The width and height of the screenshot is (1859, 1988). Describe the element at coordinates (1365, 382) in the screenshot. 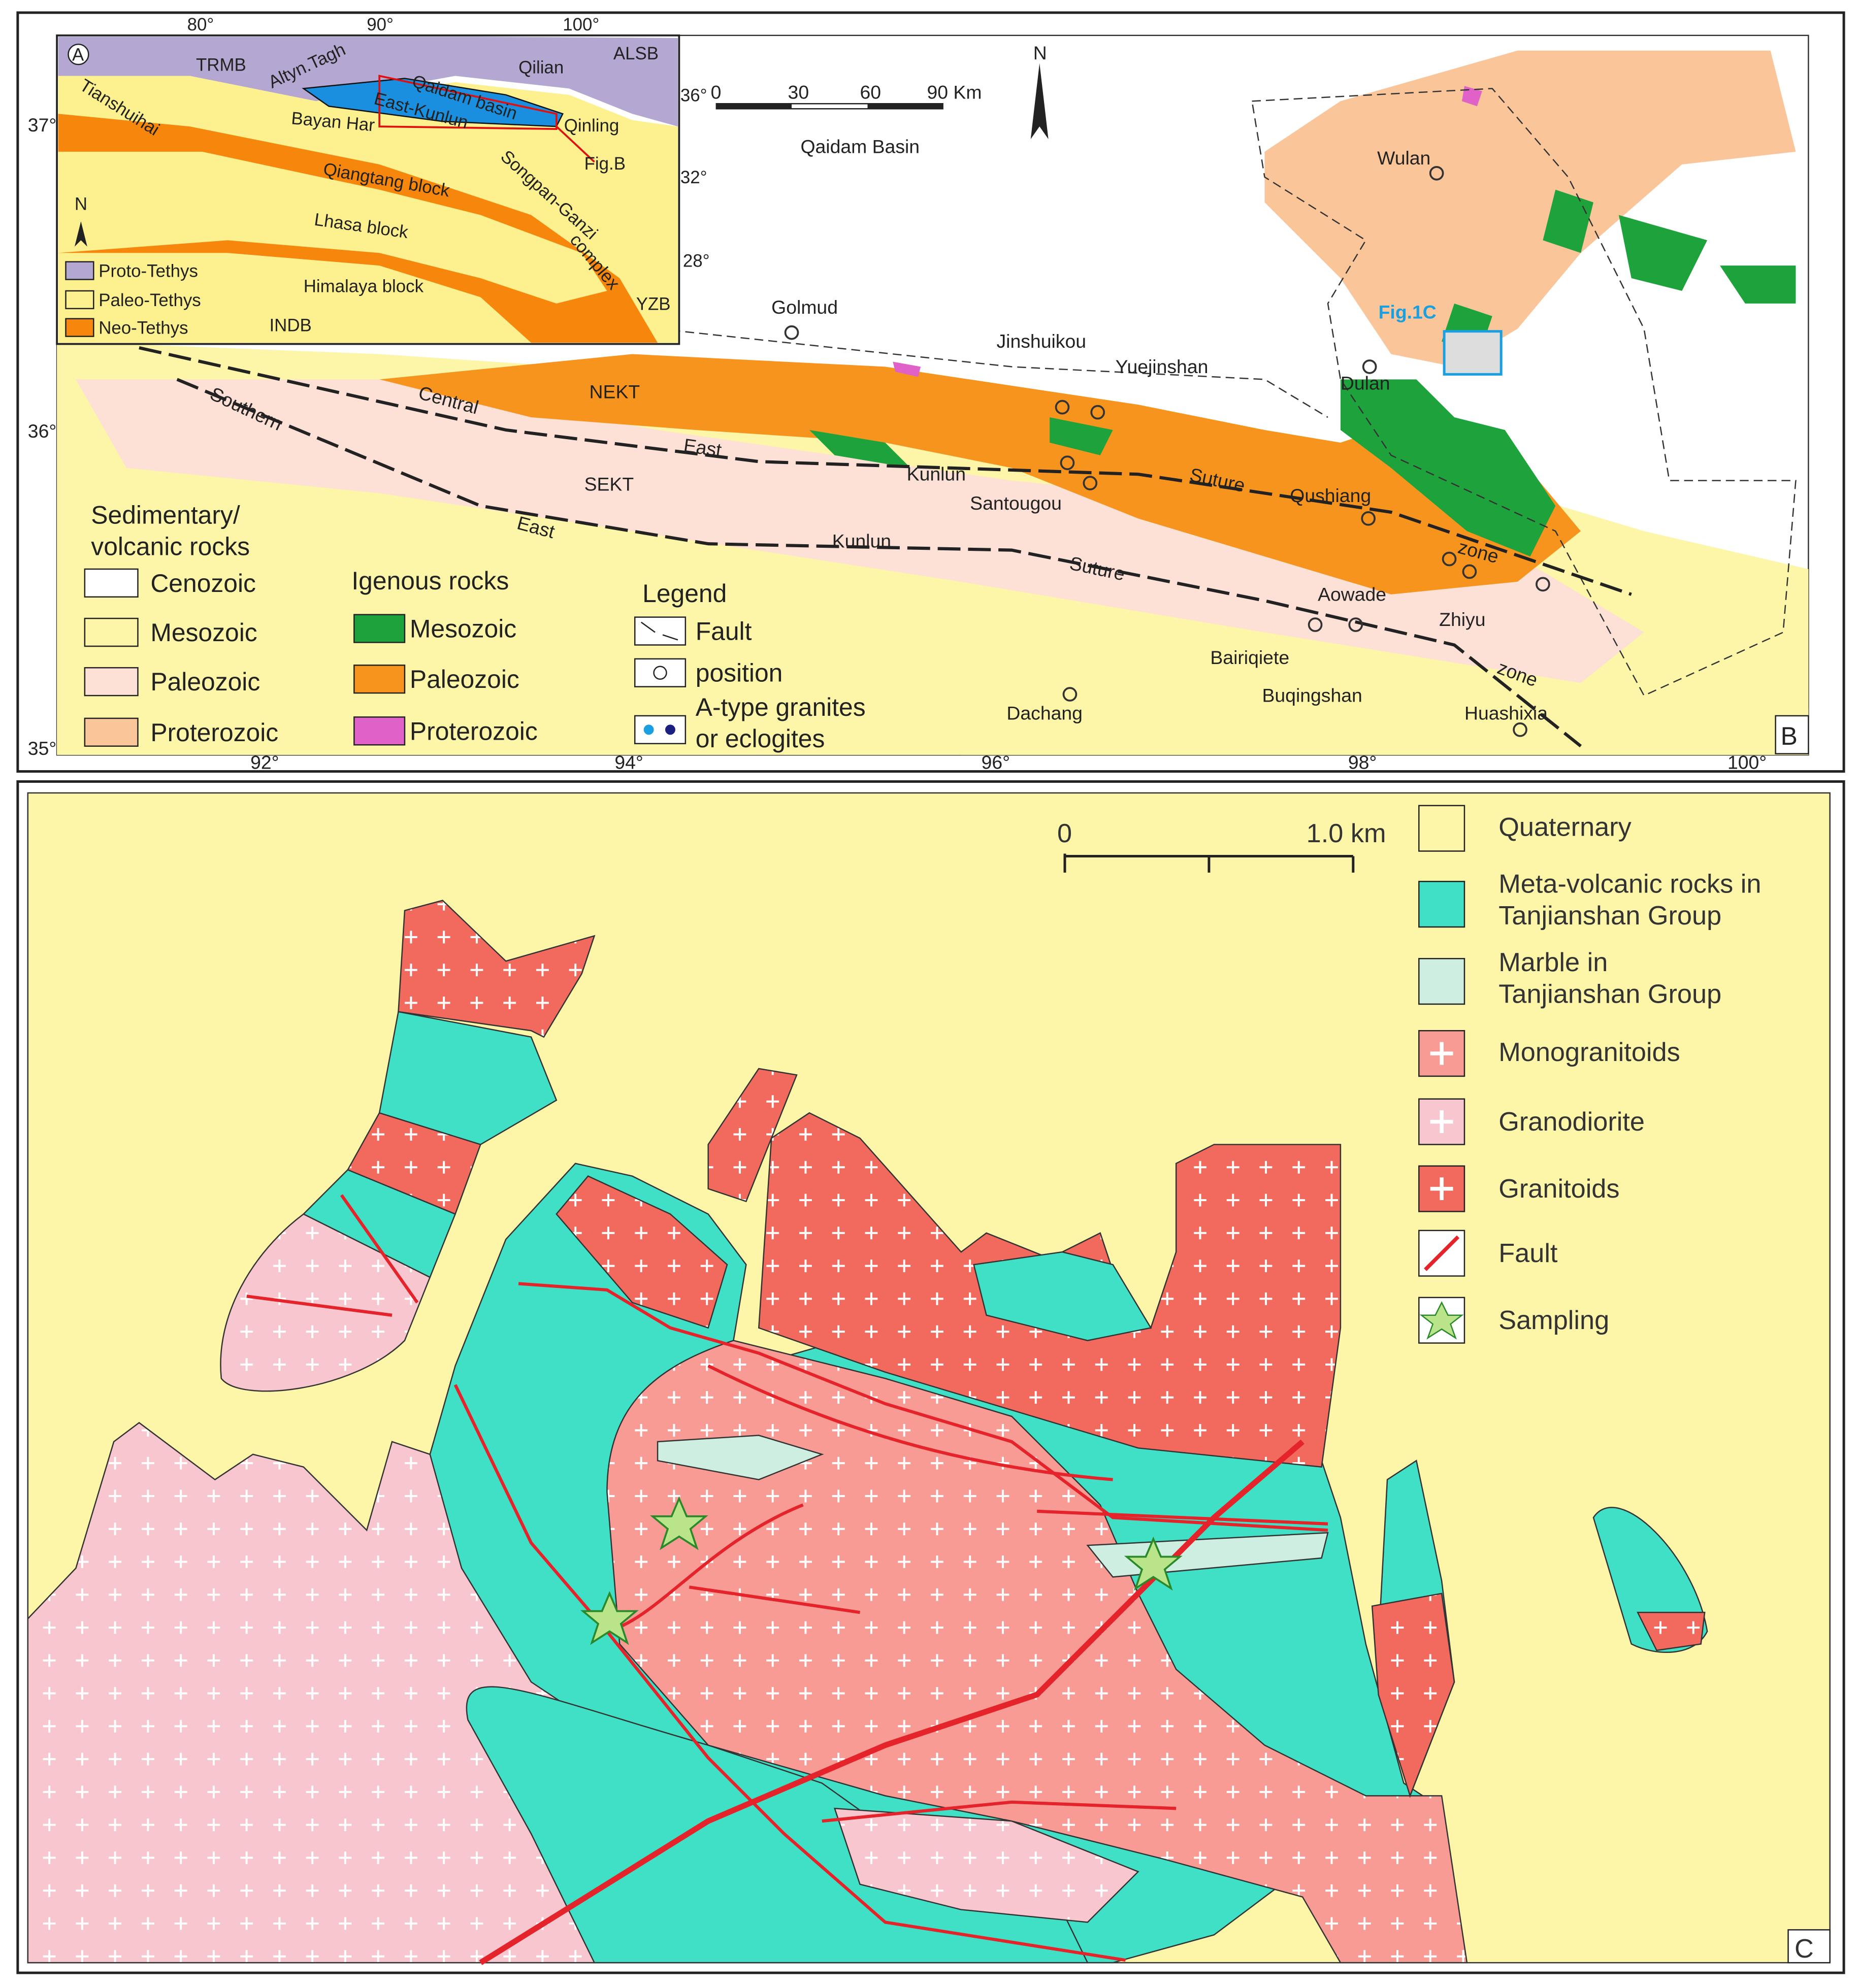

I see `label: Dulan` at that location.